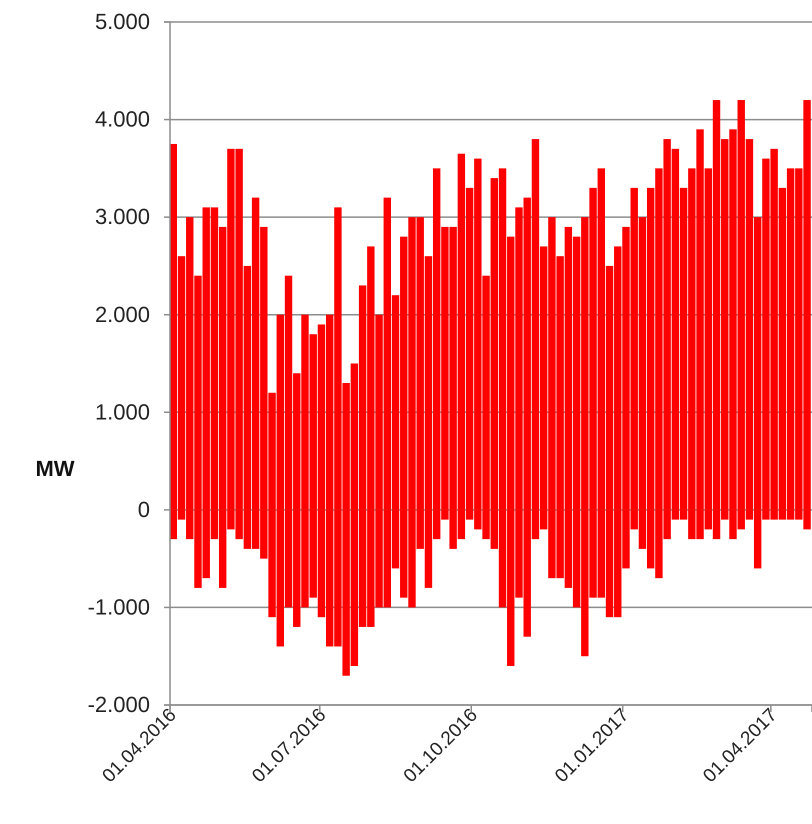 The height and width of the screenshot is (824, 812). I want to click on y-tick-label: 0, so click(144, 509).